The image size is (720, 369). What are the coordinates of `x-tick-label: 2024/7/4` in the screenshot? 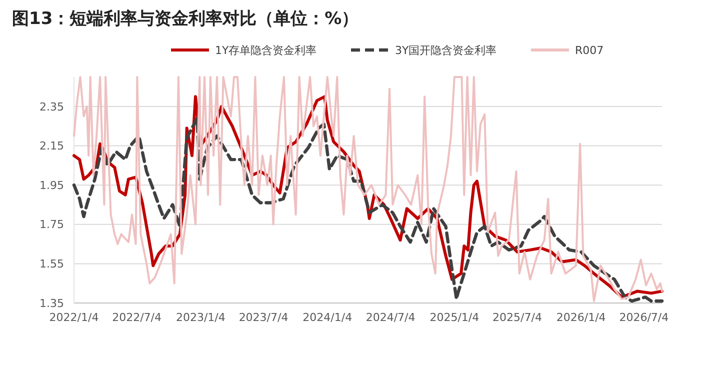 It's located at (391, 317).